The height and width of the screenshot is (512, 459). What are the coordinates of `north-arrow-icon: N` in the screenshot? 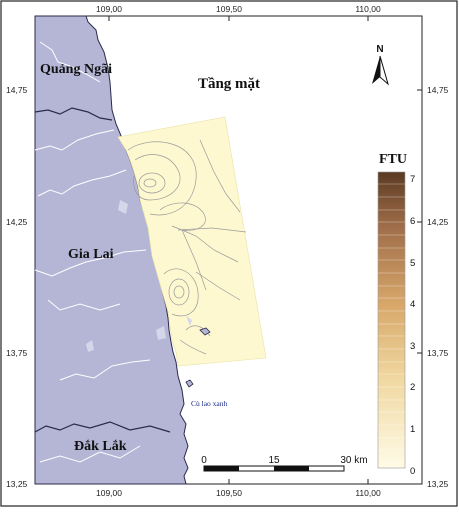 It's located at (380, 65).